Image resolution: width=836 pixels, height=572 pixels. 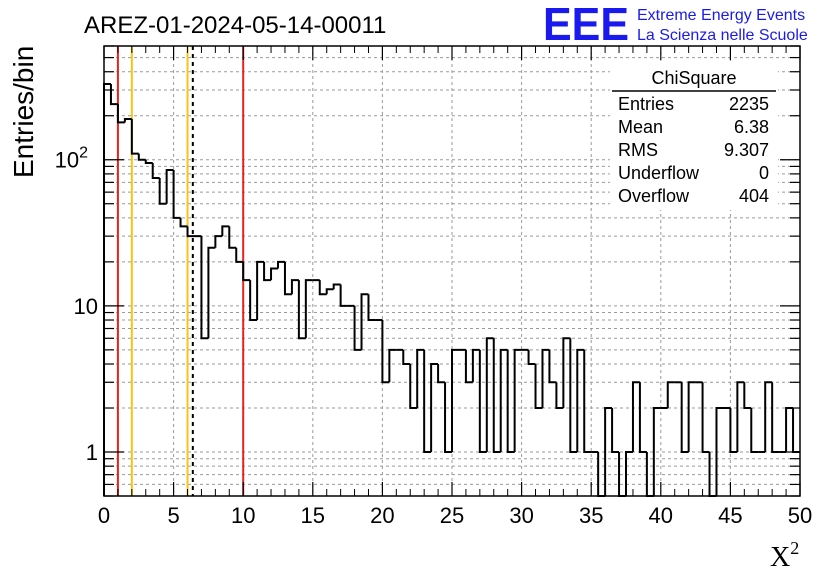 I want to click on chart-title: AREZ-01-2024-05-14-00011, so click(x=235, y=25).